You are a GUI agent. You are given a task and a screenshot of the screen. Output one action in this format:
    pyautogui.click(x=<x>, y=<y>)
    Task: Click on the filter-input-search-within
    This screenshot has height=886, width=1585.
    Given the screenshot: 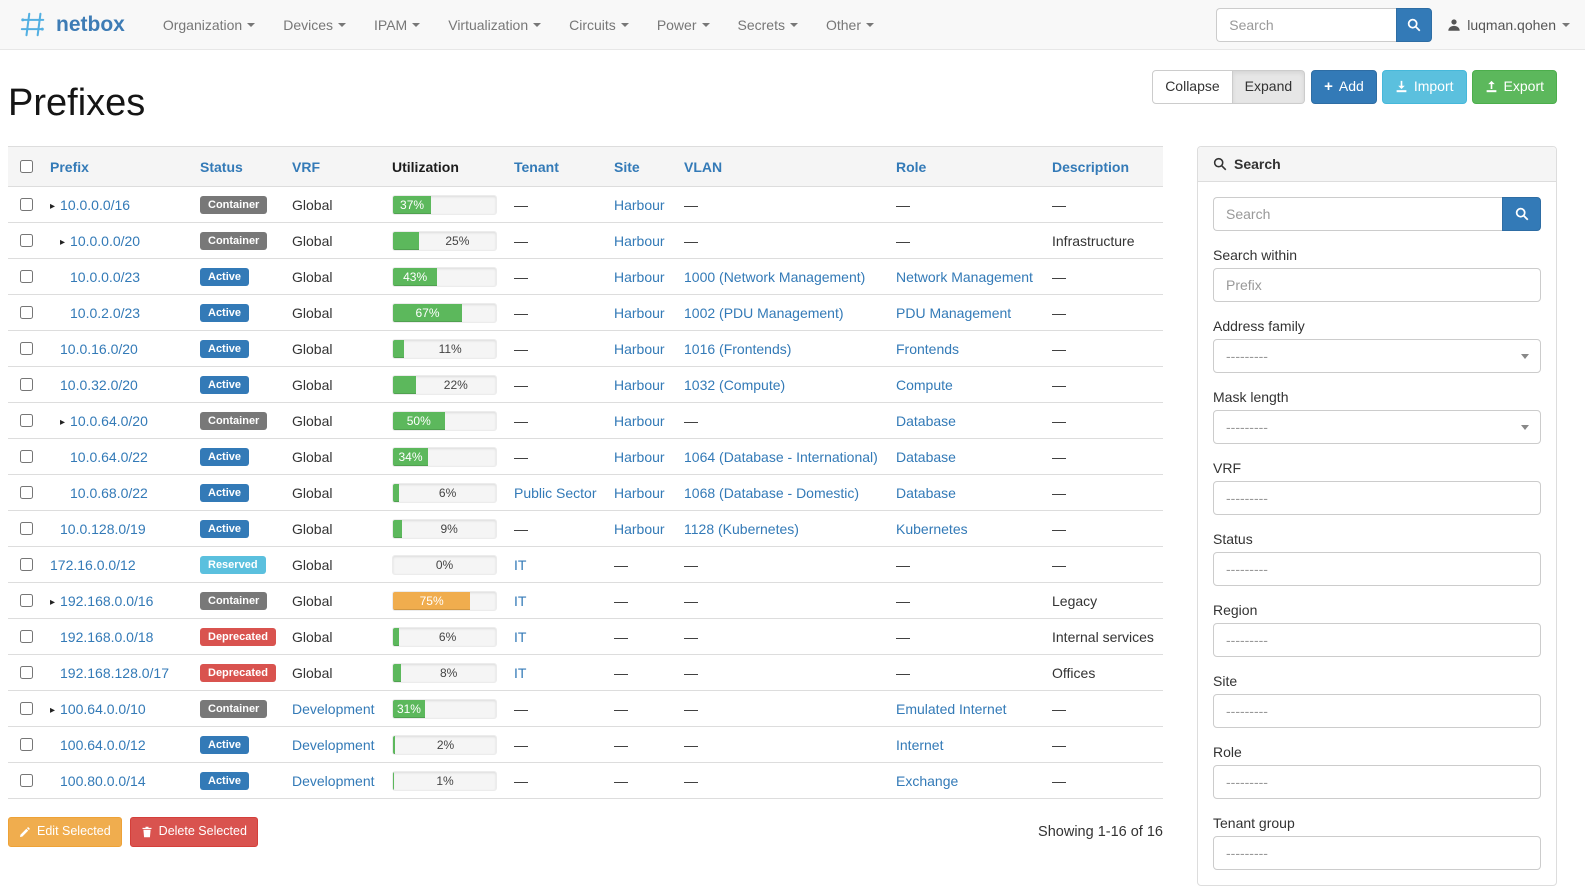 What is the action you would take?
    pyautogui.click(x=1377, y=285)
    